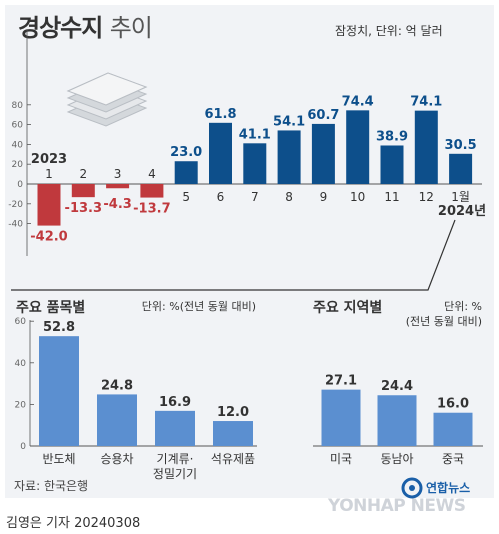  Describe the element at coordinates (23, 447) in the screenshot. I see `category-y-tick-label: 0` at that location.